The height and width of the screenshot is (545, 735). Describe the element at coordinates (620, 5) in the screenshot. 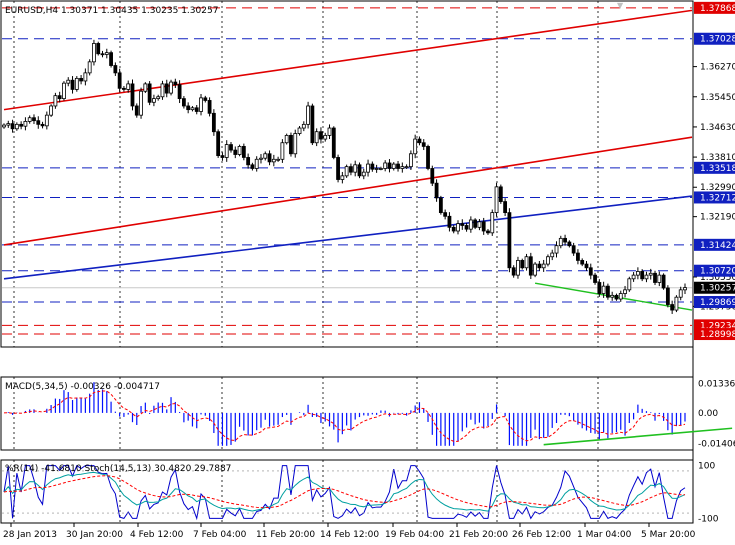

I see `nav-arrow-icon: ▼` at that location.